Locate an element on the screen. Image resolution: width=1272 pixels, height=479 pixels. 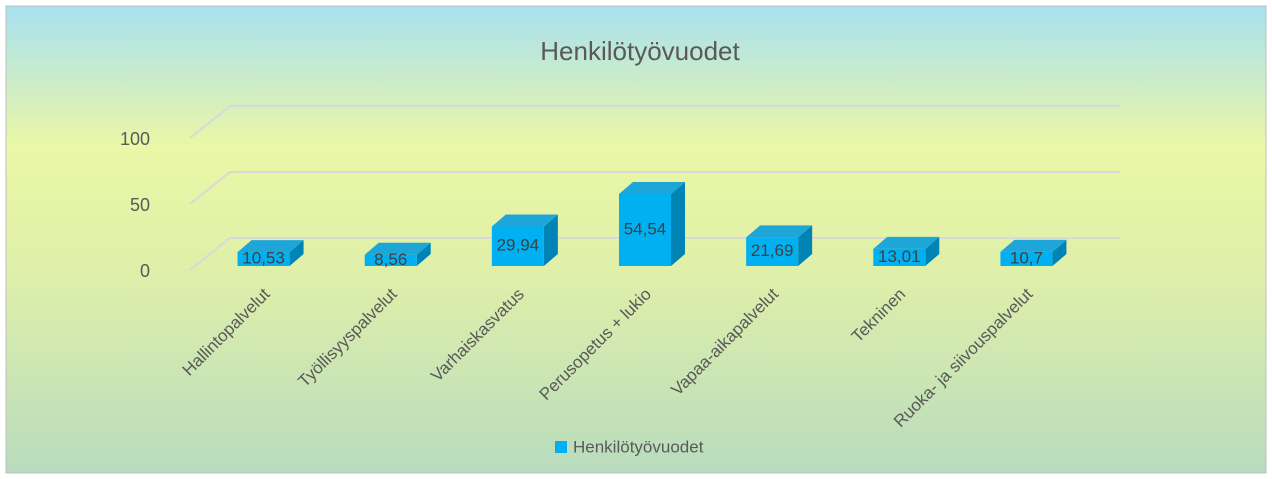
data-label: 54,54 is located at coordinates (645, 228).